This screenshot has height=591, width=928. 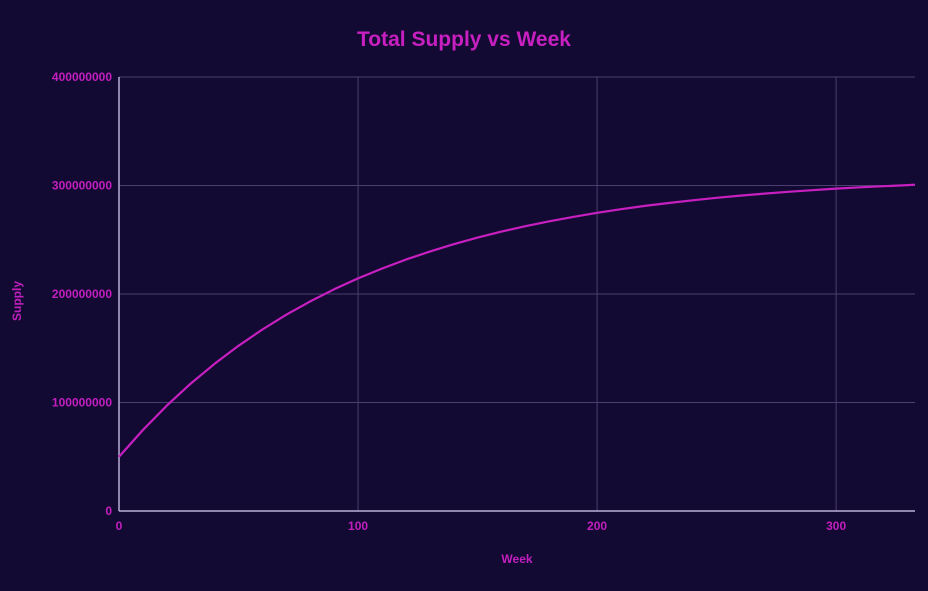 What do you see at coordinates (119, 526) in the screenshot?
I see `x-tick-label: 0` at bounding box center [119, 526].